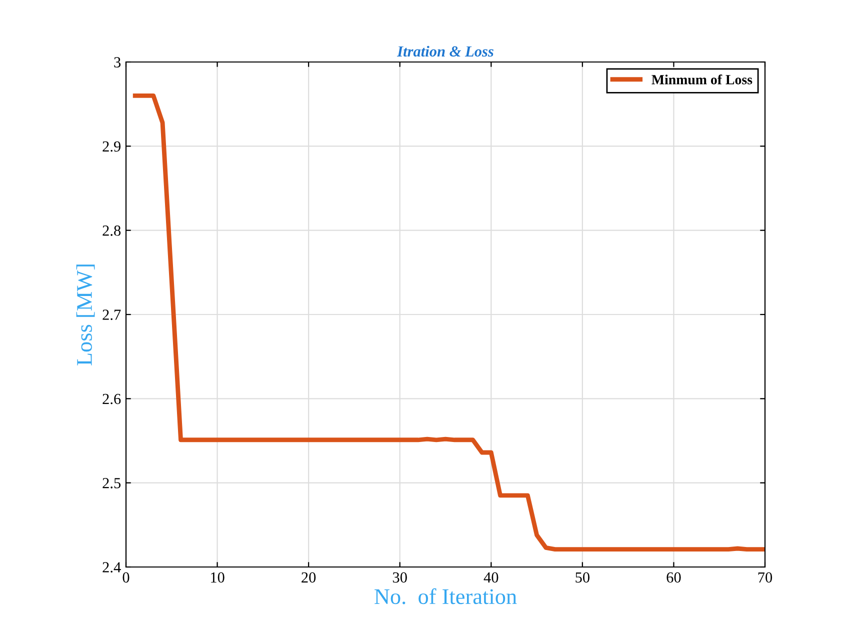 The width and height of the screenshot is (843, 641). What do you see at coordinates (445, 596) in the screenshot?
I see `x-axis-title: No. of Iteration` at bounding box center [445, 596].